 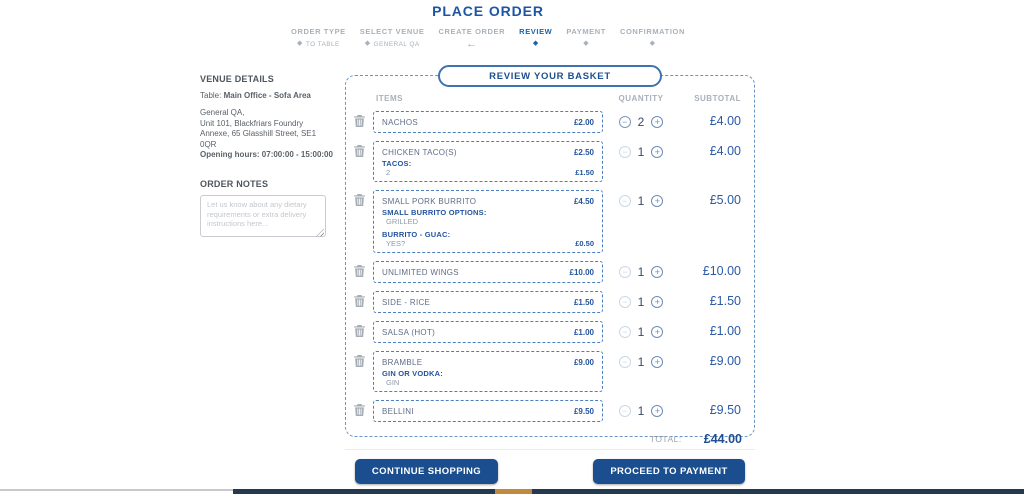 What do you see at coordinates (488, 11) in the screenshot?
I see `page-title: PLACE ORDER` at bounding box center [488, 11].